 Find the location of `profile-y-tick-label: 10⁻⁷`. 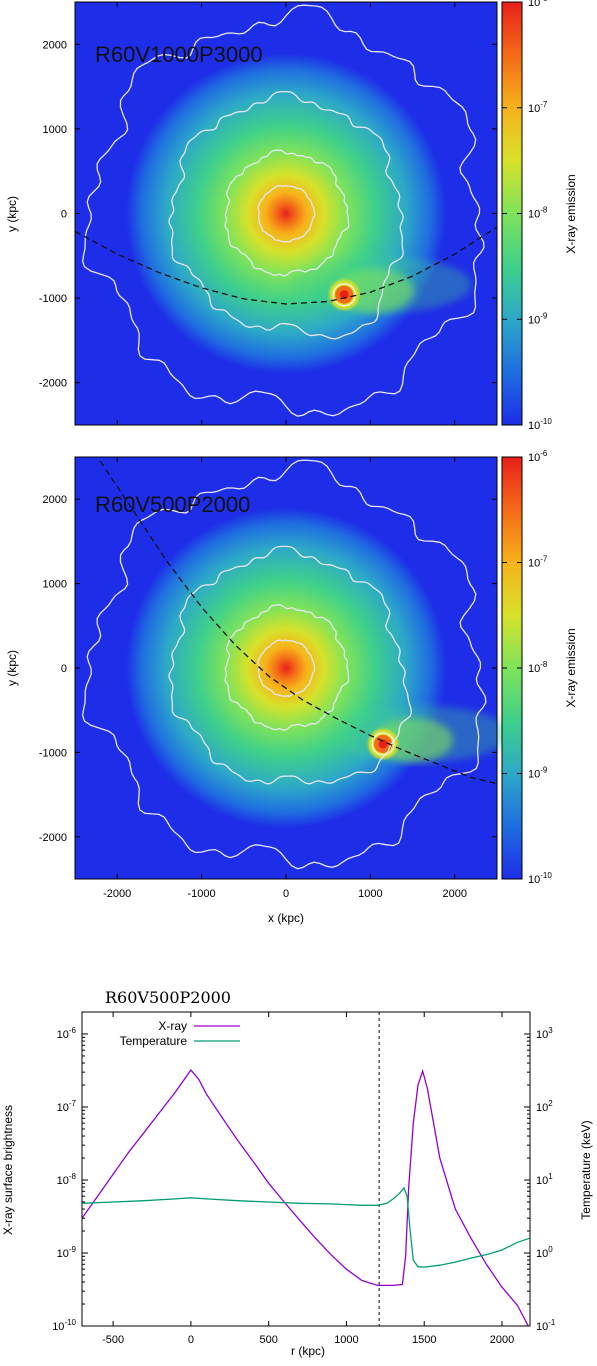

profile-y-tick-label: 10⁻⁷ is located at coordinates (67, 1106).